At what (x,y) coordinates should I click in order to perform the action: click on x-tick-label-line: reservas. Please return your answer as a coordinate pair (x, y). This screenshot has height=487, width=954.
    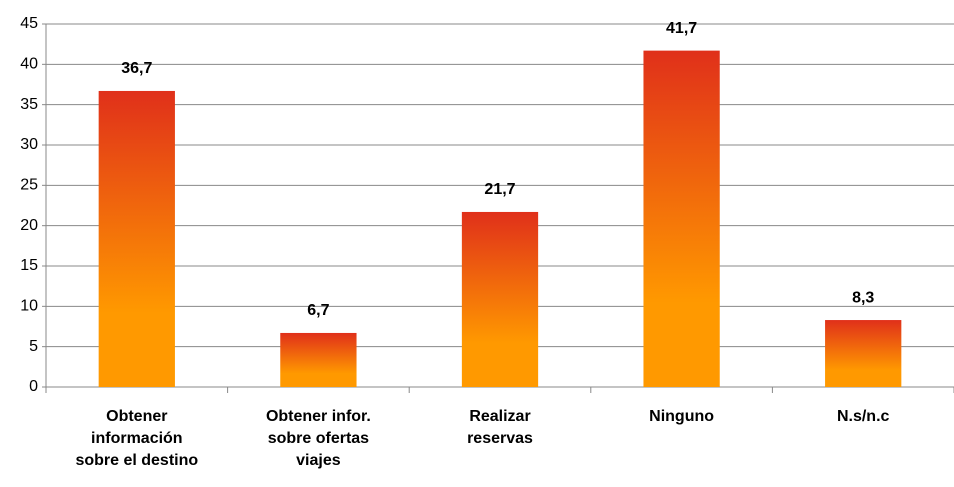
    Looking at the image, I should click on (500, 438).